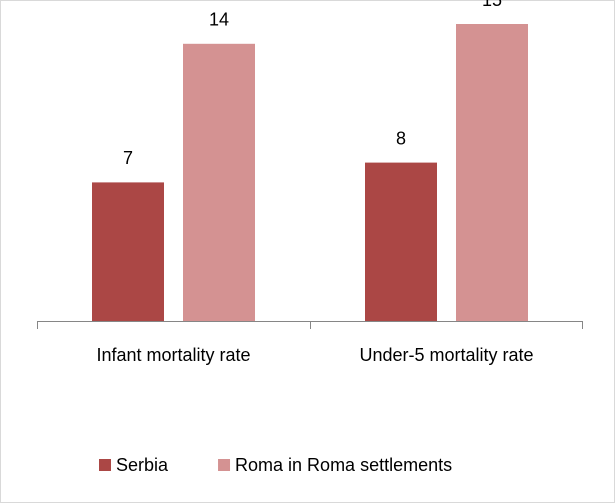 The height and width of the screenshot is (503, 615). I want to click on data-label: 14, so click(219, 20).